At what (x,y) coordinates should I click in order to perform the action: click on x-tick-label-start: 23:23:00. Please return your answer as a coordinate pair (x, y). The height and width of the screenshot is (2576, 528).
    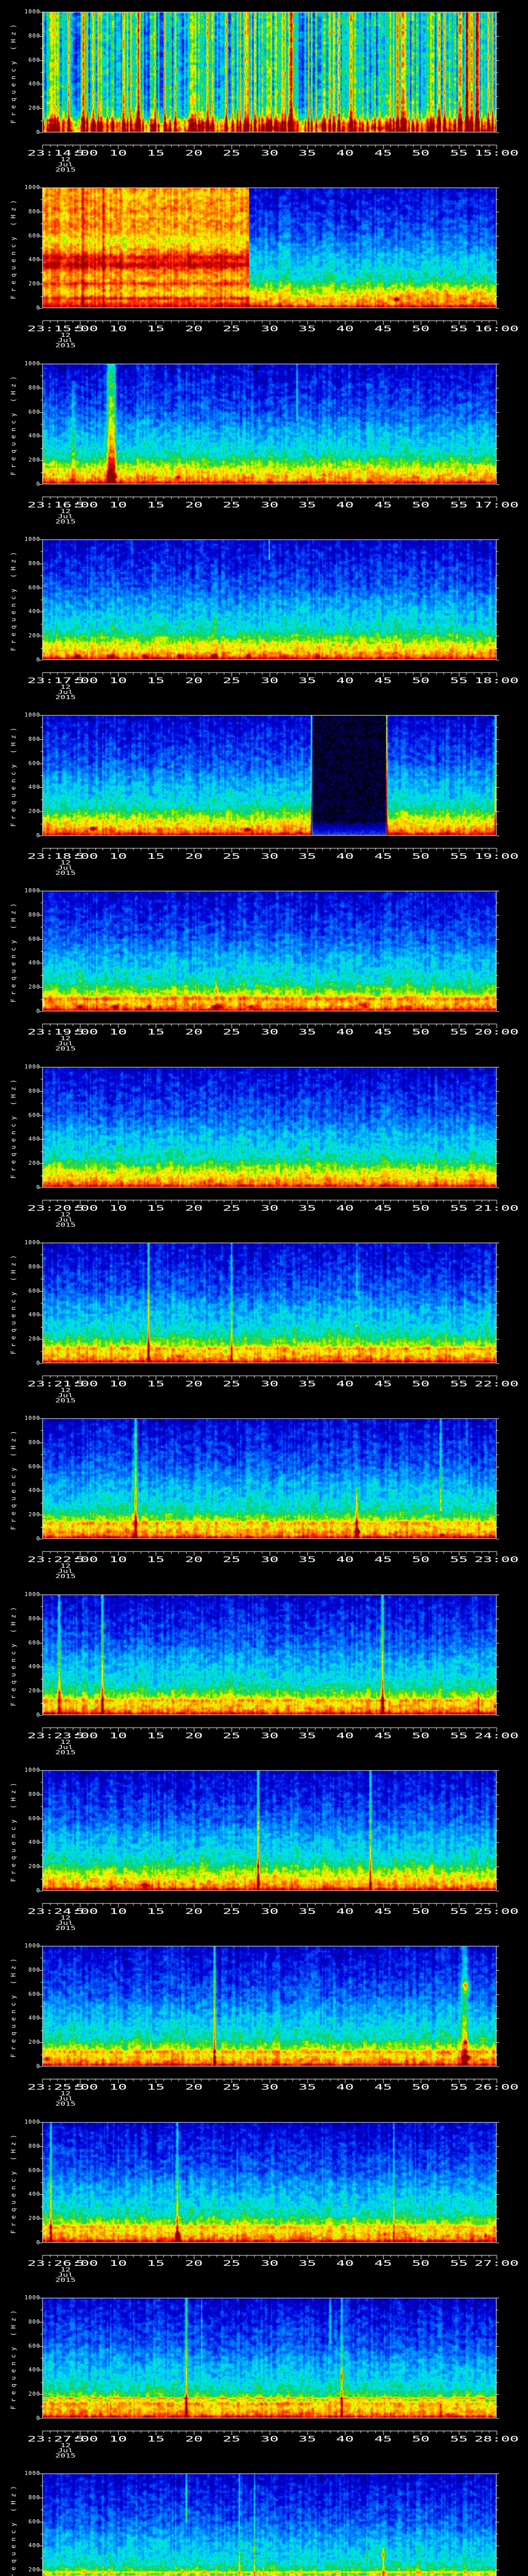
    Looking at the image, I should click on (62, 1735).